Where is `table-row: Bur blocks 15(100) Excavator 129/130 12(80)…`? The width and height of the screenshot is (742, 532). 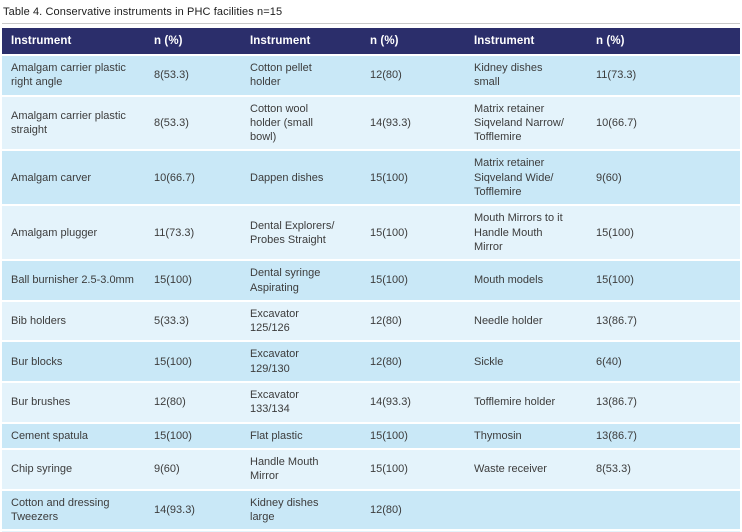 table-row: Bur blocks 15(100) Excavator 129/130 12(80)… is located at coordinates (371, 362).